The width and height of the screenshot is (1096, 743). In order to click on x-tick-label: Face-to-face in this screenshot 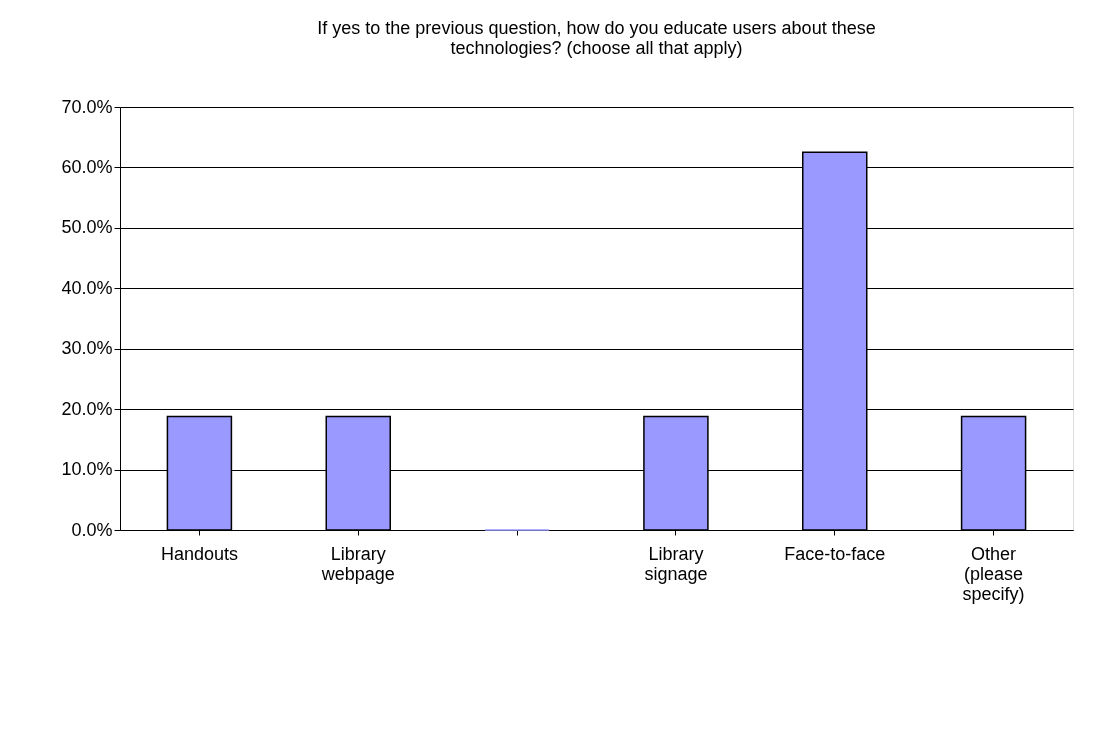, I will do `click(835, 553)`.